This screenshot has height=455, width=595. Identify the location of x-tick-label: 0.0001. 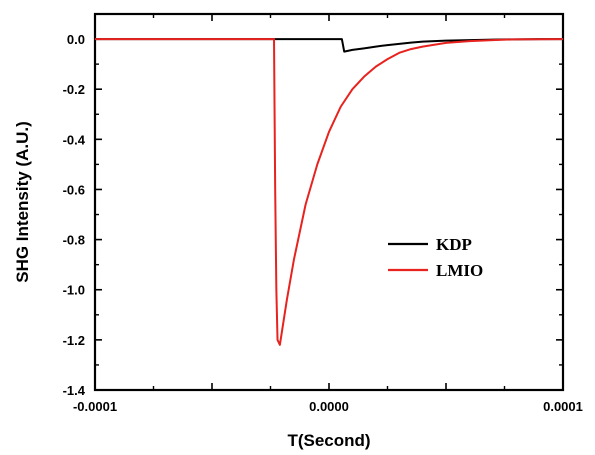
(563, 406).